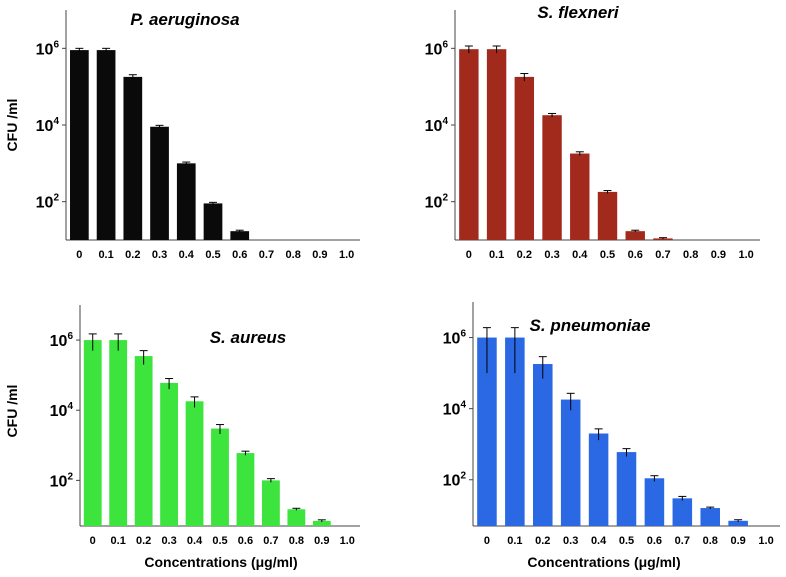  What do you see at coordinates (248, 337) in the screenshot?
I see `panel-title: S. aureus` at bounding box center [248, 337].